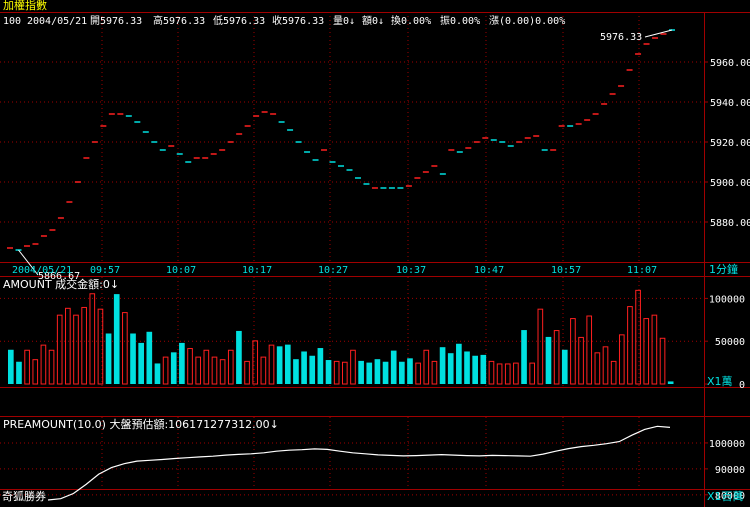 Image resolution: width=750 pixels, height=507 pixels. What do you see at coordinates (730, 470) in the screenshot?
I see `preamount-tick-label: 90000` at bounding box center [730, 470].